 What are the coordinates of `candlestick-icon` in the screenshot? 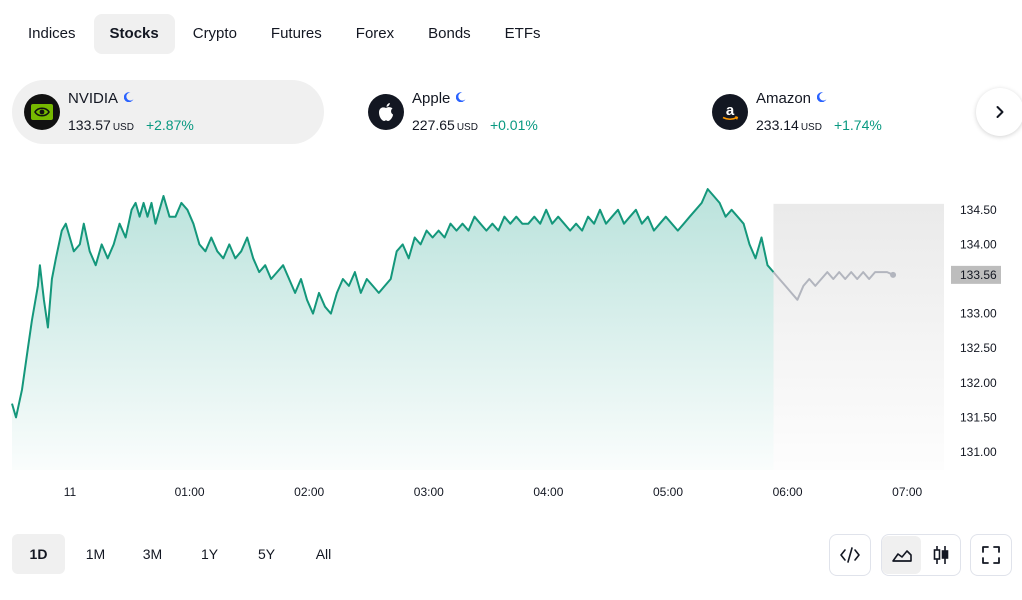 It's located at (940, 555).